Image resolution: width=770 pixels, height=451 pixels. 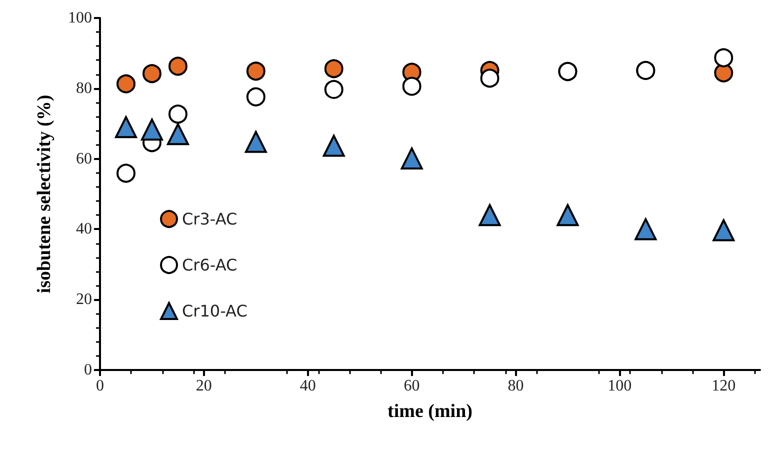 I want to click on legend-label: Cr3-AC, so click(x=210, y=219).